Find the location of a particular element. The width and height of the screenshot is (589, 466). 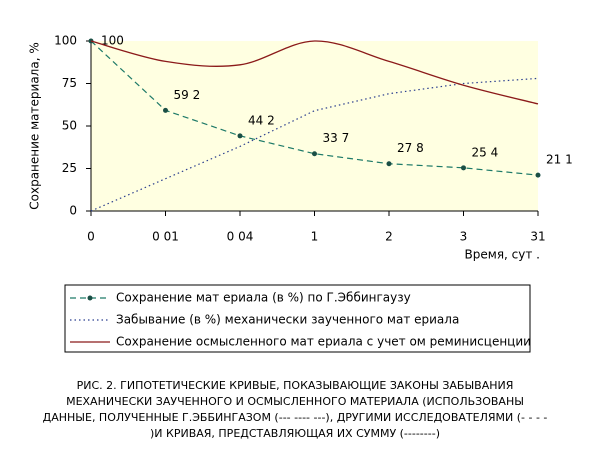

y-tick-label: 100 is located at coordinates (65, 41).